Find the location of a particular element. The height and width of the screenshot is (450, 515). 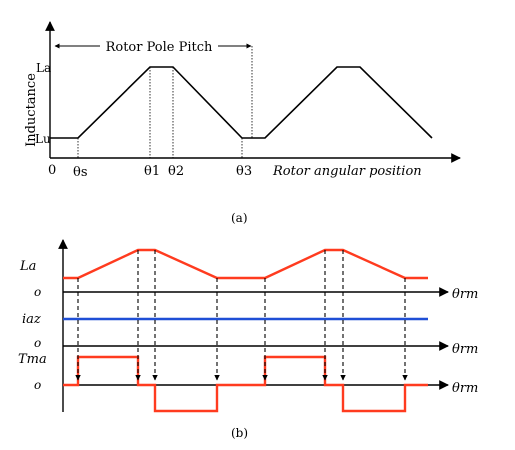

origin-label: 0 is located at coordinates (52, 170).